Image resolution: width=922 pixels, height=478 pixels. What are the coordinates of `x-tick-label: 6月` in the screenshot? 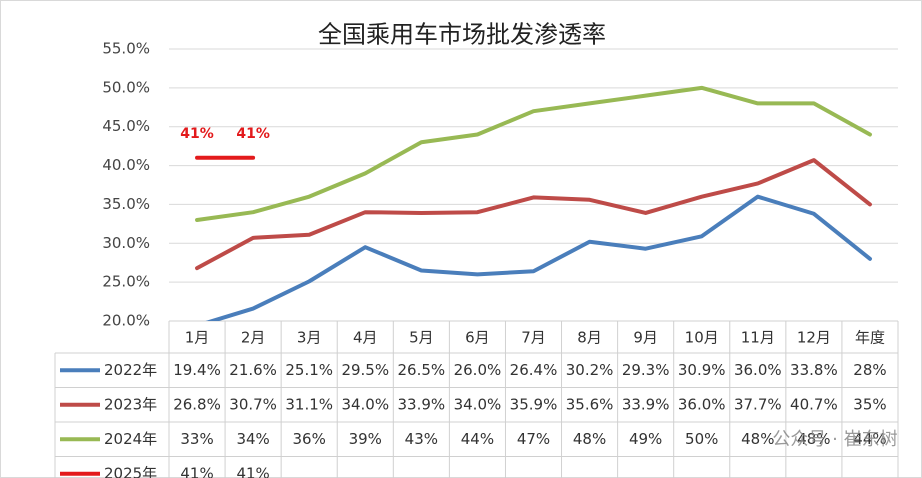 It's located at (477, 338).